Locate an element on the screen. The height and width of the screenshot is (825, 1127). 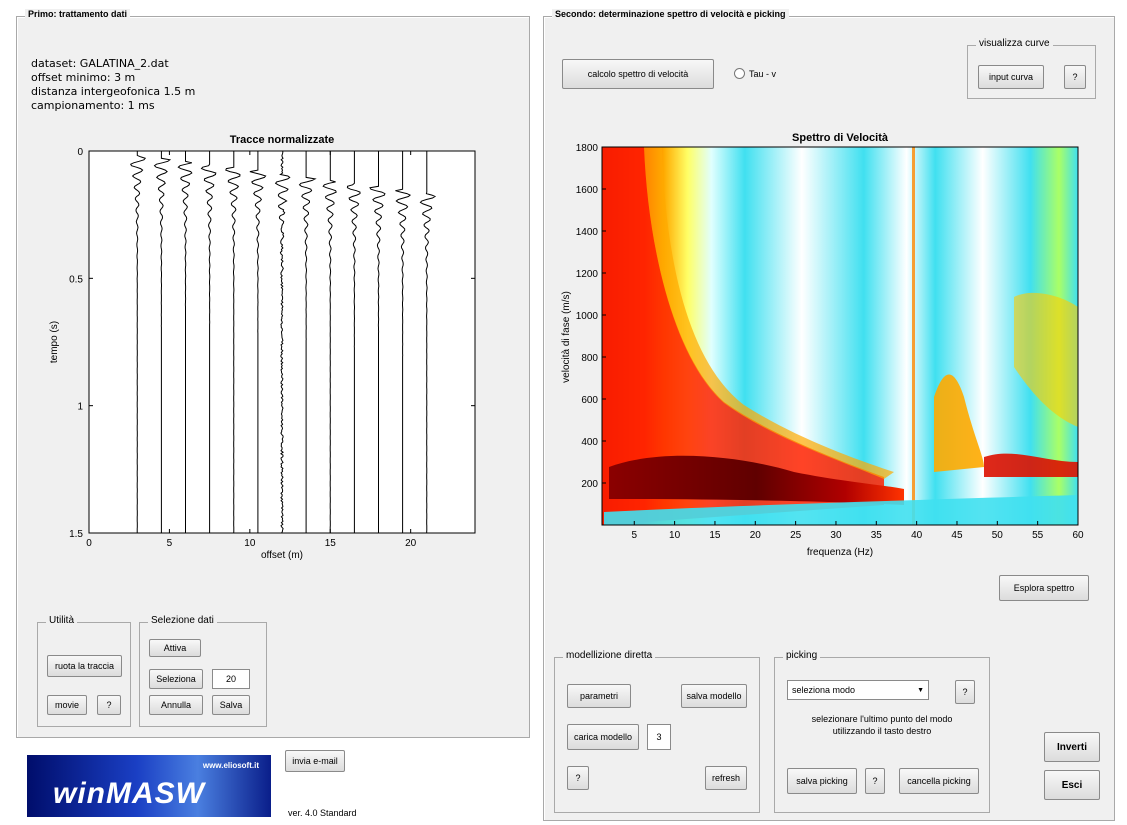
ruota-traccia-button: ruota la traccia is located at coordinates (84, 666).